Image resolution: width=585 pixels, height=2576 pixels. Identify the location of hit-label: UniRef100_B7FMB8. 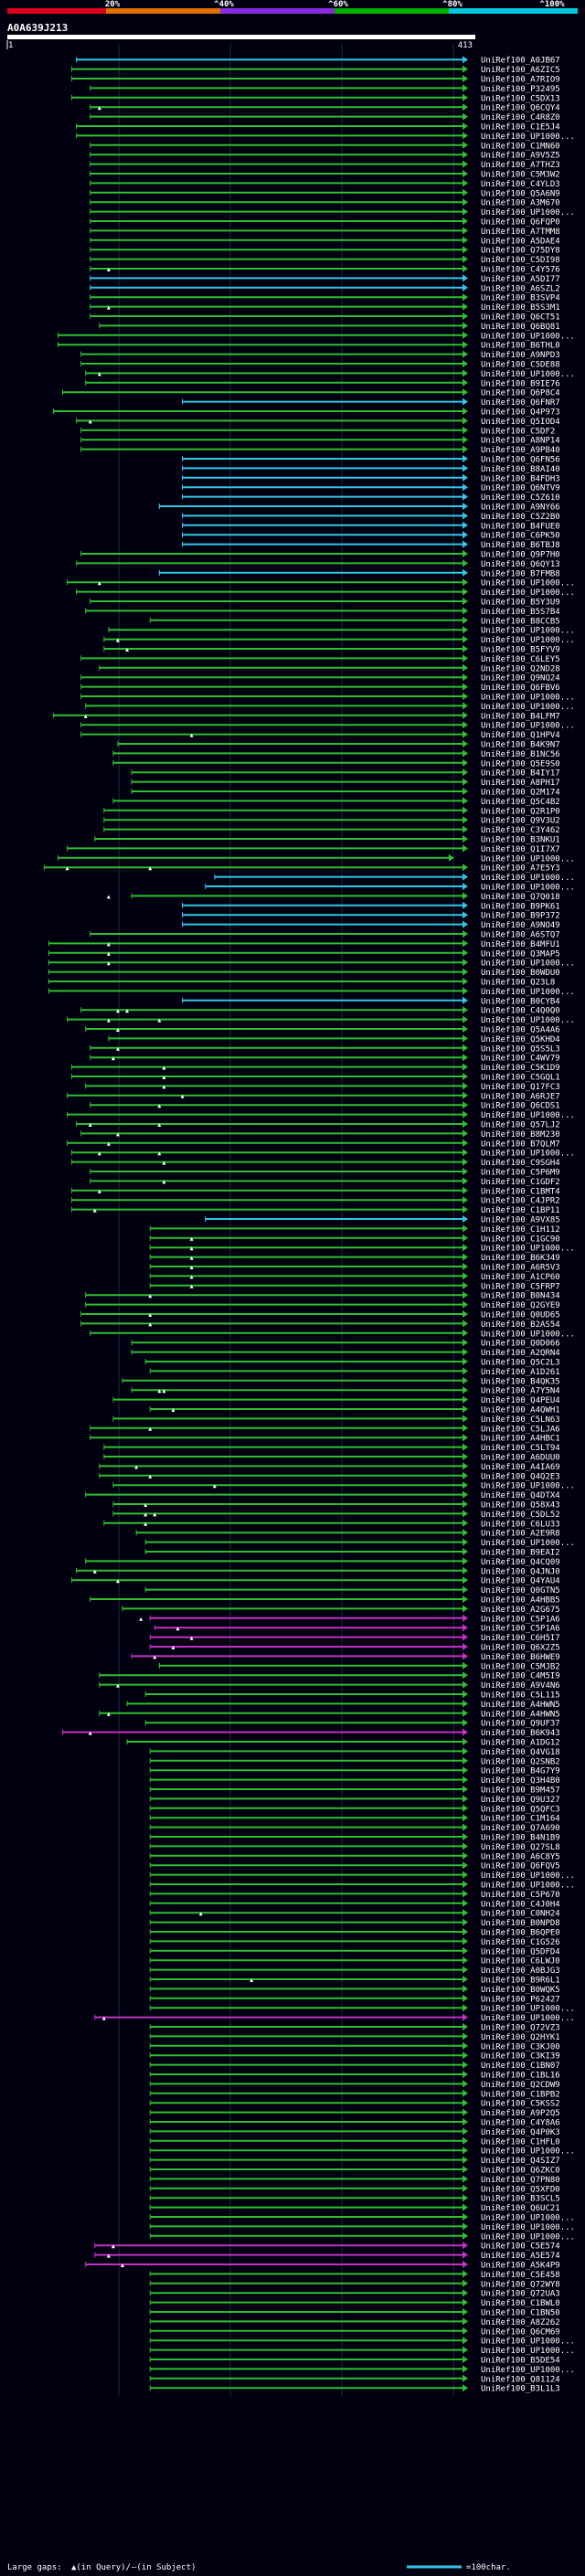
(520, 573).